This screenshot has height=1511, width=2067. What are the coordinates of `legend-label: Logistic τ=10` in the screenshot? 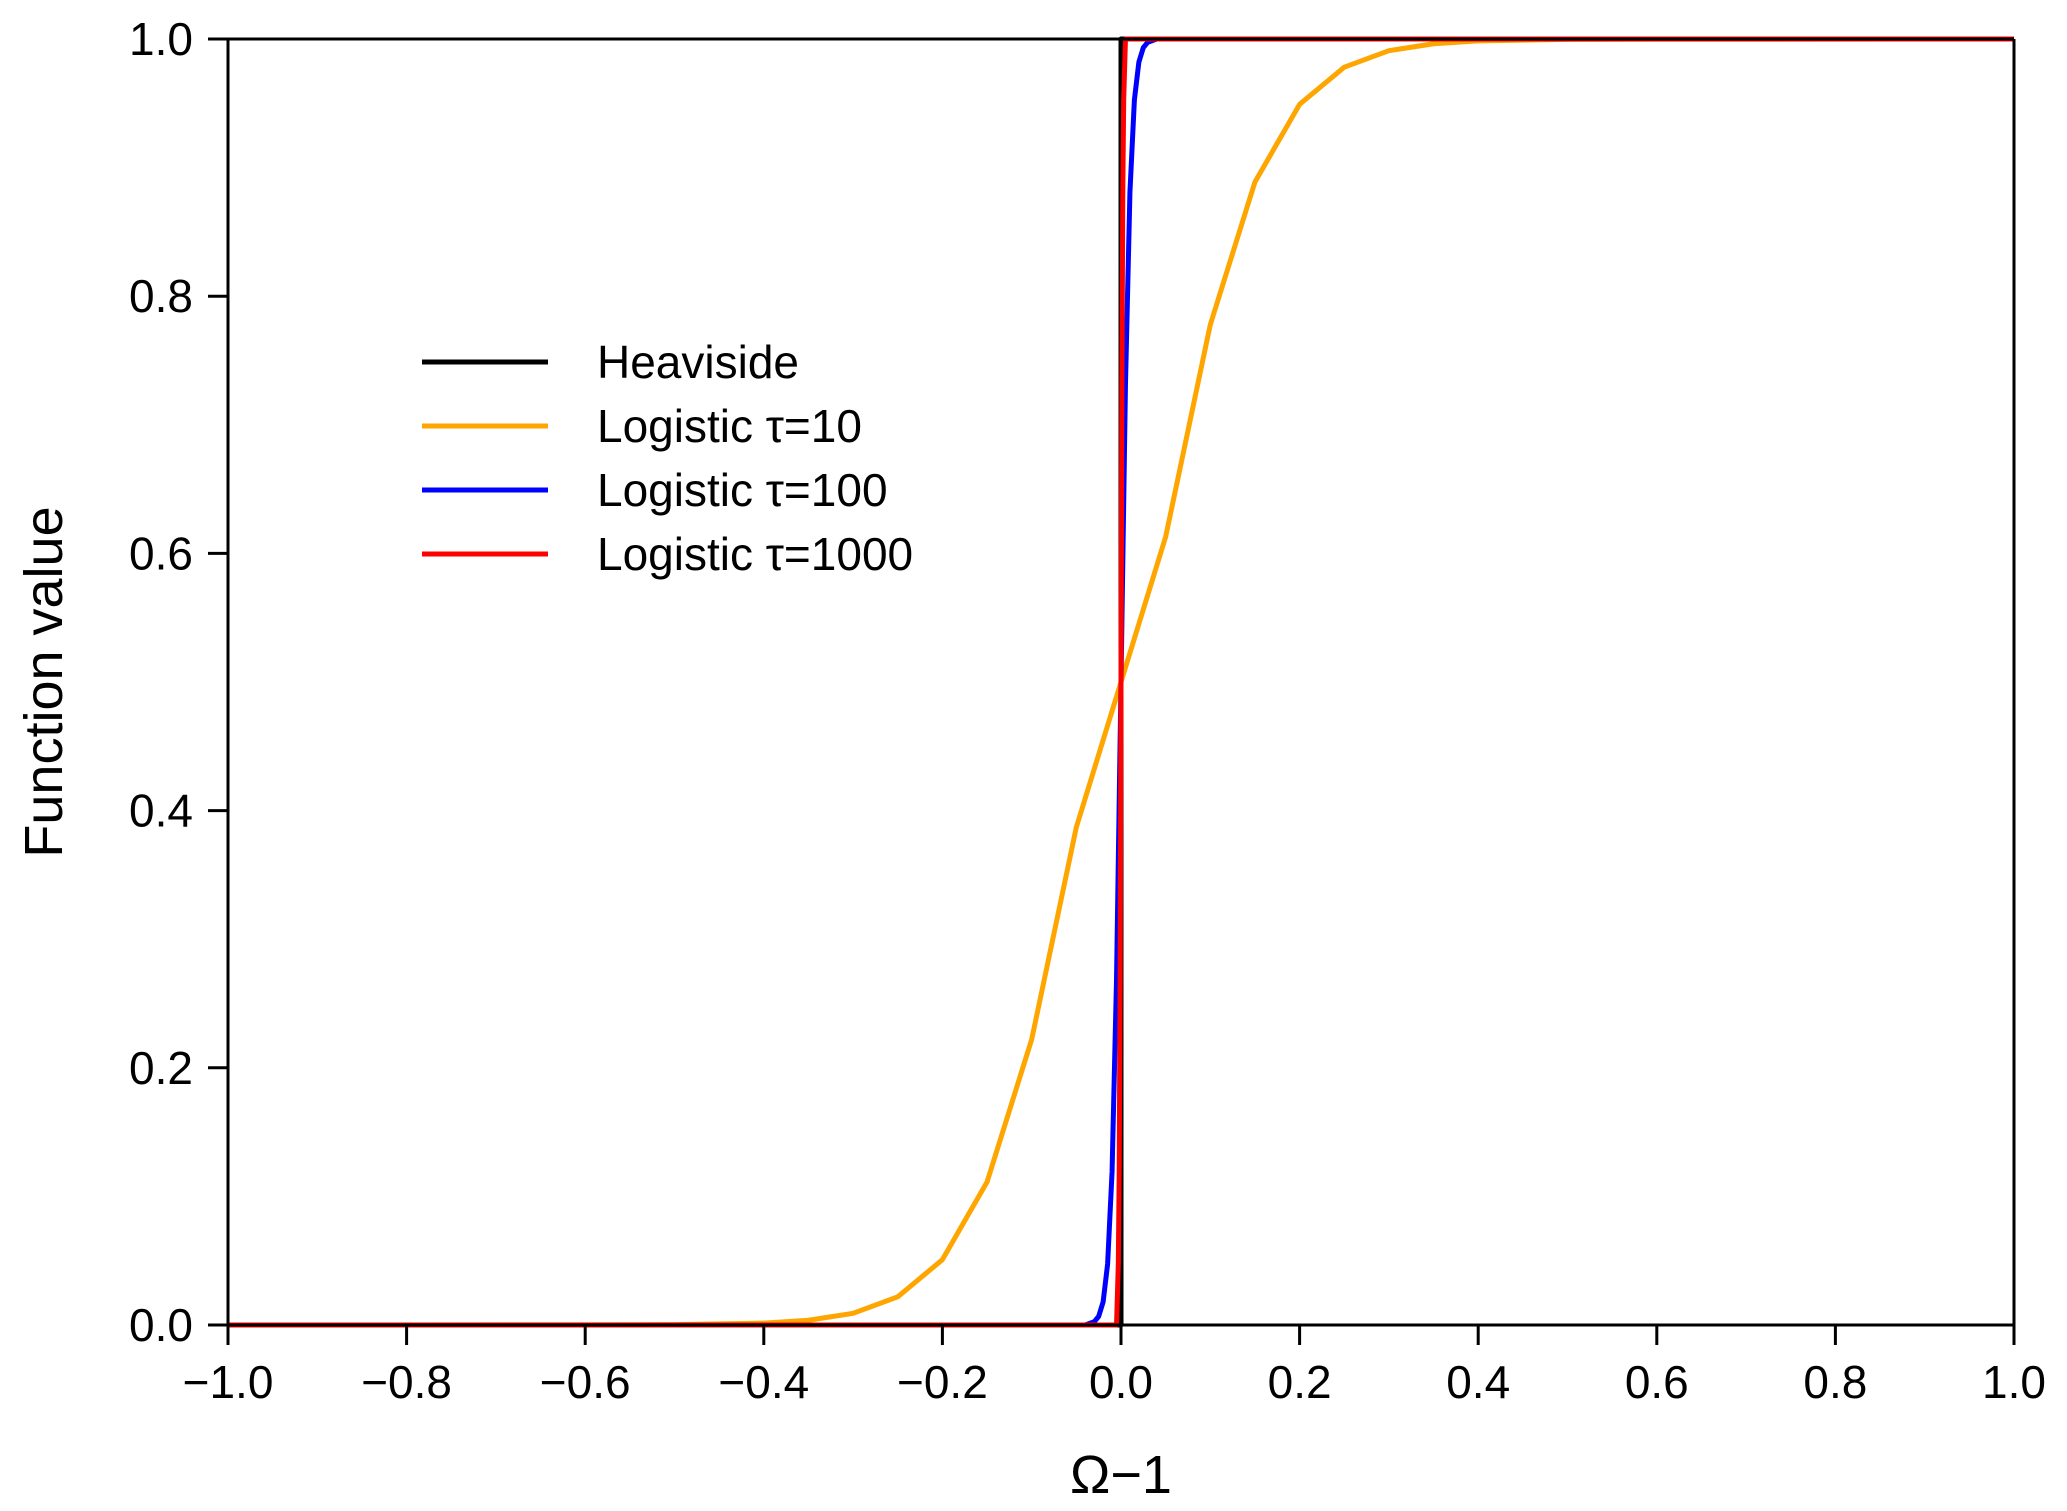 It's located at (729, 426).